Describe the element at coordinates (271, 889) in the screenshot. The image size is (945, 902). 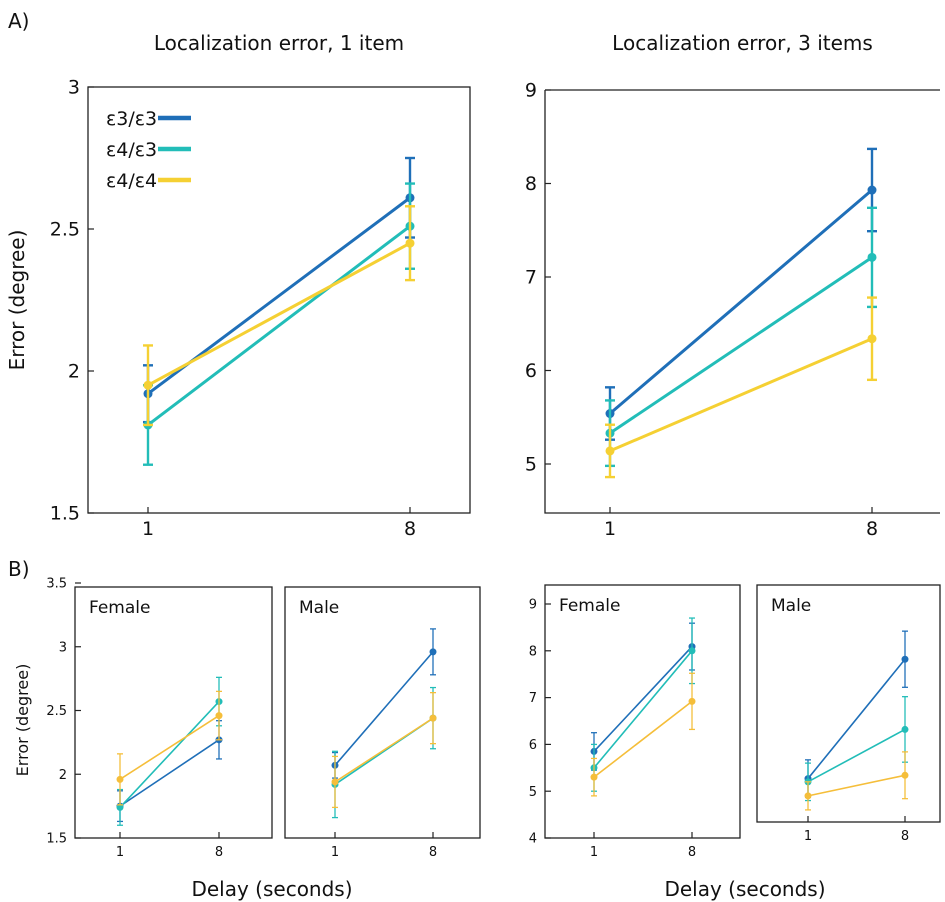
I see `x-axis-label-left: Delay (seconds)` at that location.